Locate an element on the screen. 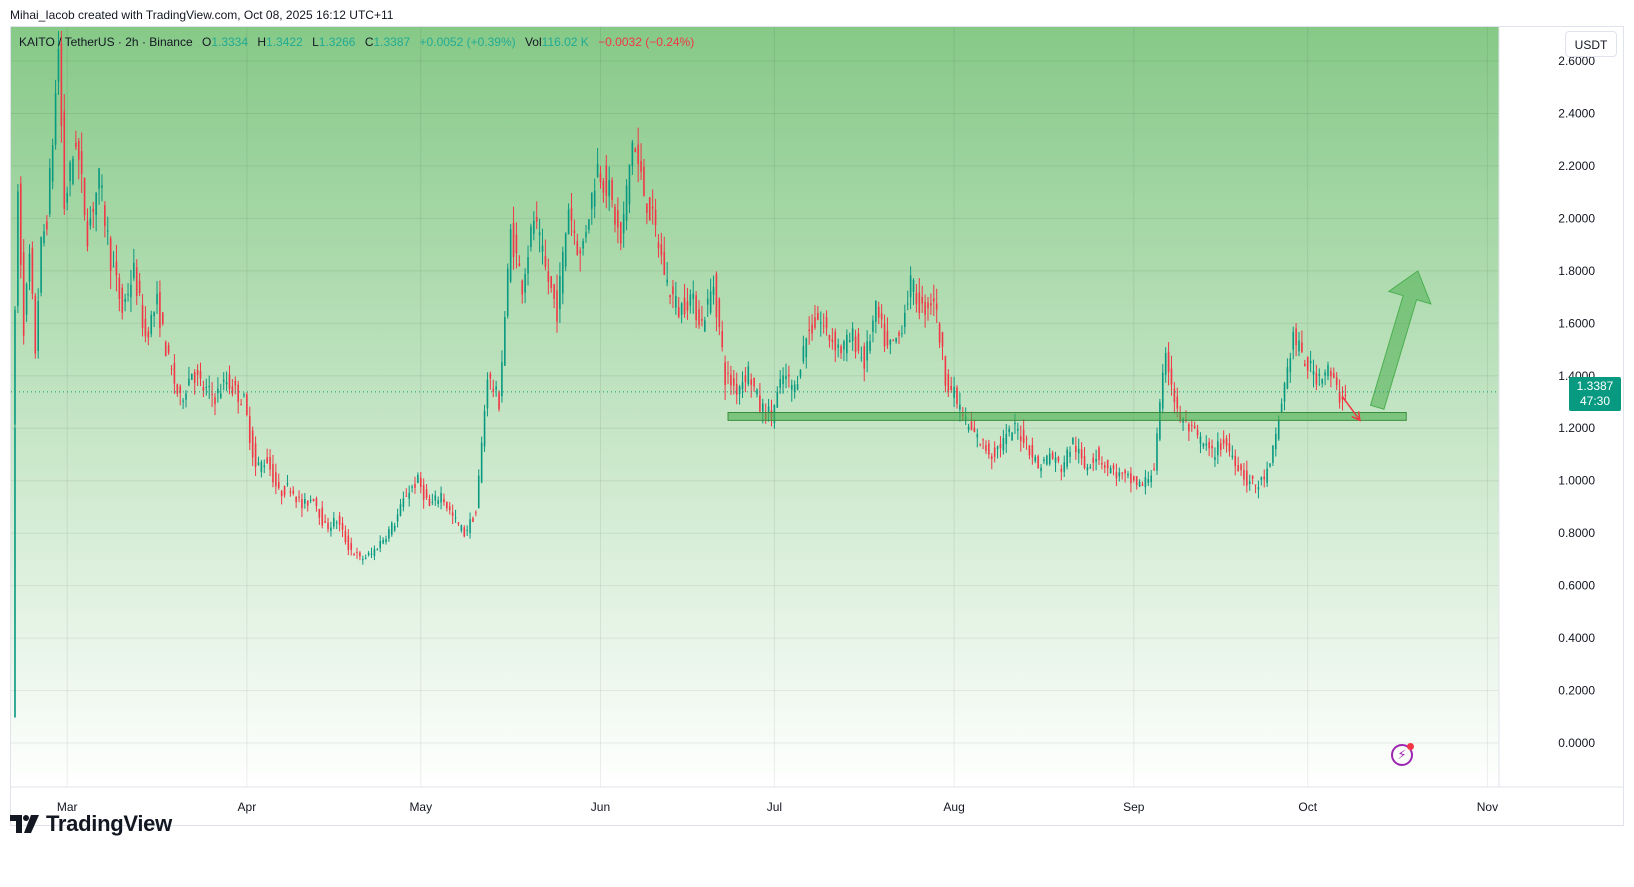 This screenshot has height=887, width=1634. last-price-tag: 1.3387 47:30 is located at coordinates (1595, 393).